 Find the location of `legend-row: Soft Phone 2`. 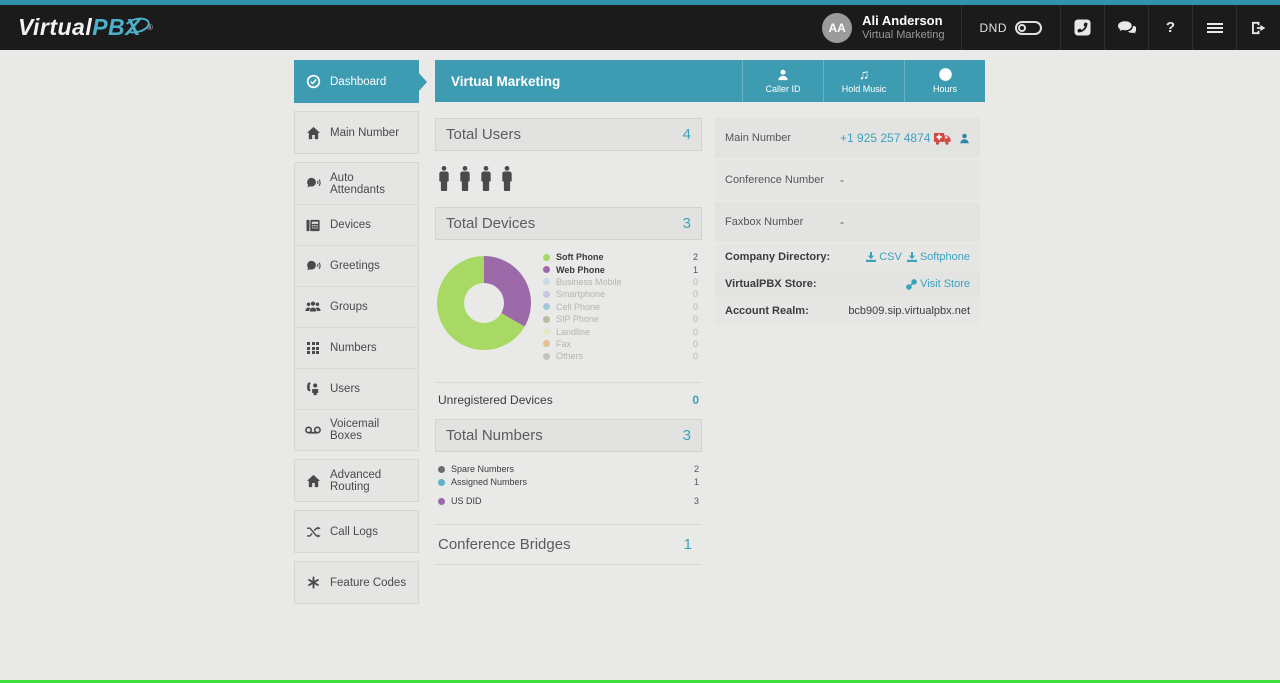

legend-row: Soft Phone 2 is located at coordinates (620, 257).